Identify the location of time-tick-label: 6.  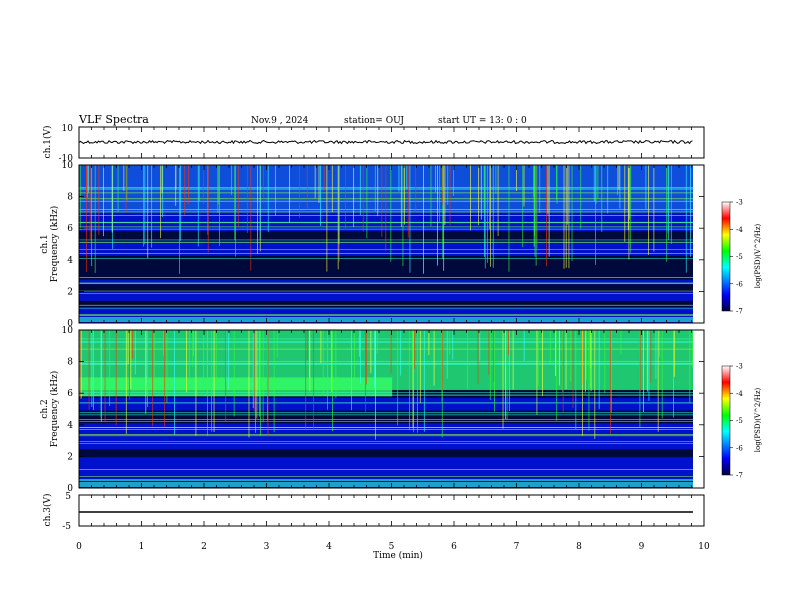
(454, 547).